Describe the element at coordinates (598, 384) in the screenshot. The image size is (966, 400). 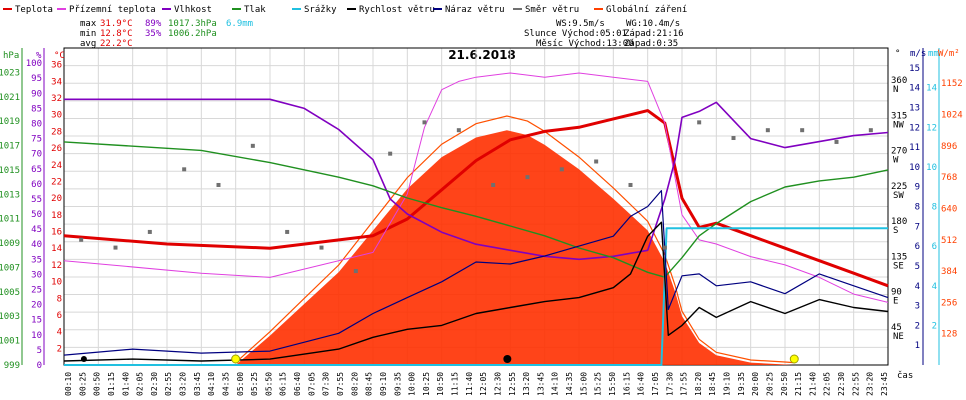
I see `x-tick-37: 15:25` at that location.